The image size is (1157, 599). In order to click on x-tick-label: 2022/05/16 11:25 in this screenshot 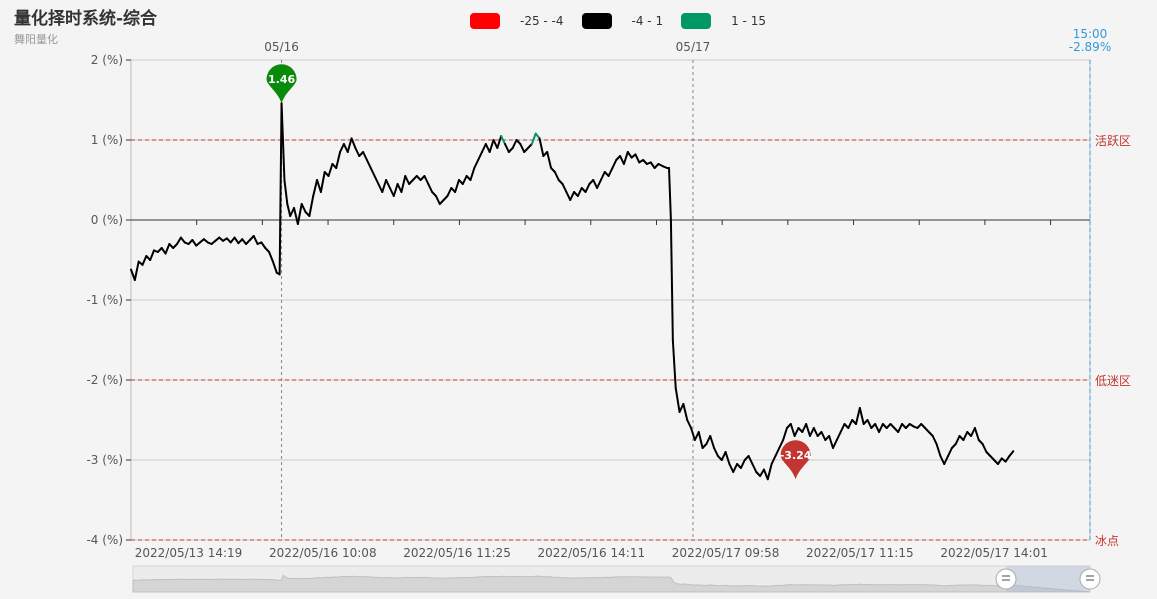, I will do `click(457, 553)`.